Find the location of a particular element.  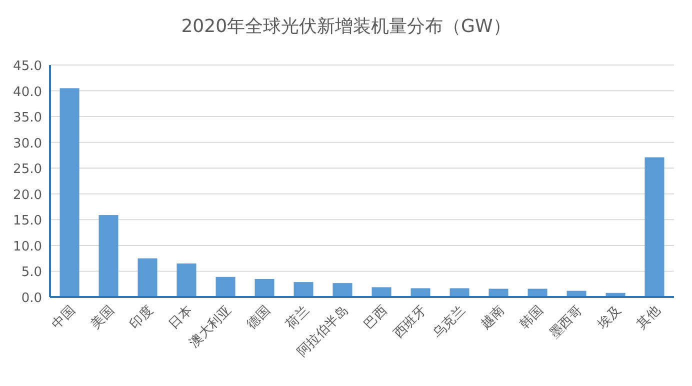

y-tick-label: 40.0 is located at coordinates (27, 92).